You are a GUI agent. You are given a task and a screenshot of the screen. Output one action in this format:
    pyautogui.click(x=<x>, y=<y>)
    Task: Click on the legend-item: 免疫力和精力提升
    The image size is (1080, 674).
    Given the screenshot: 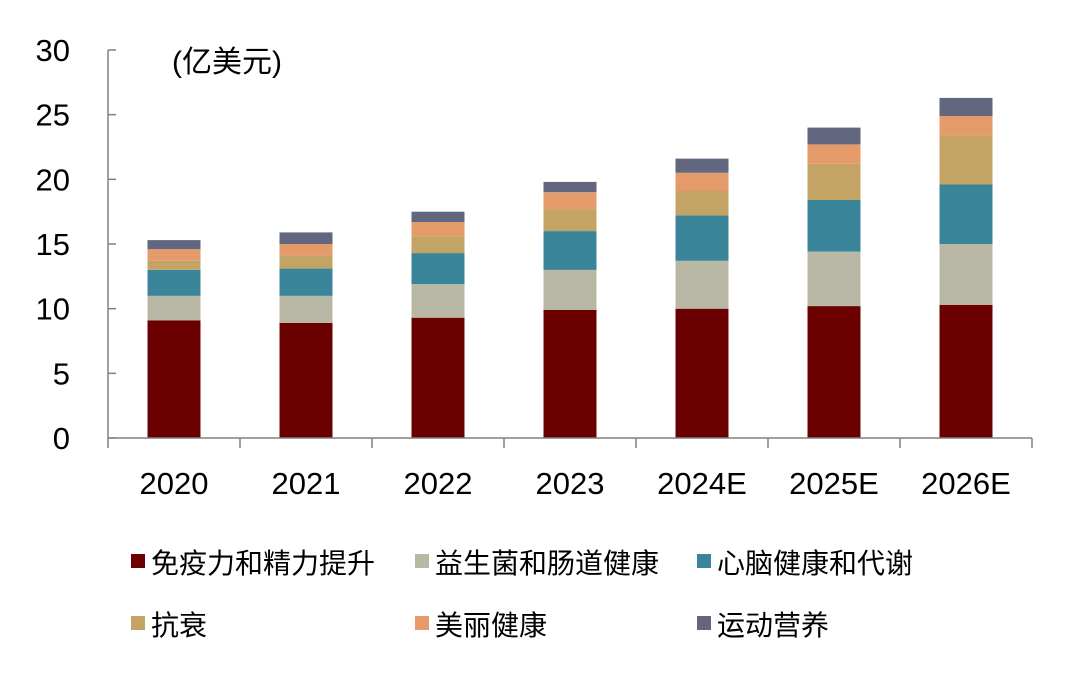 What is the action you would take?
    pyautogui.click(x=253, y=563)
    